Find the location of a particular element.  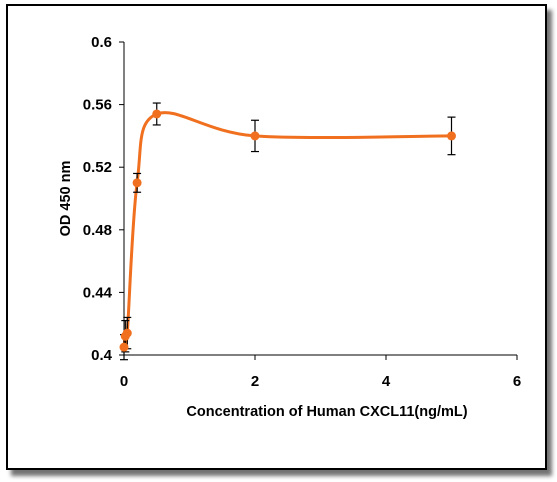

y-tick-label: 0.56 is located at coordinates (97, 105).